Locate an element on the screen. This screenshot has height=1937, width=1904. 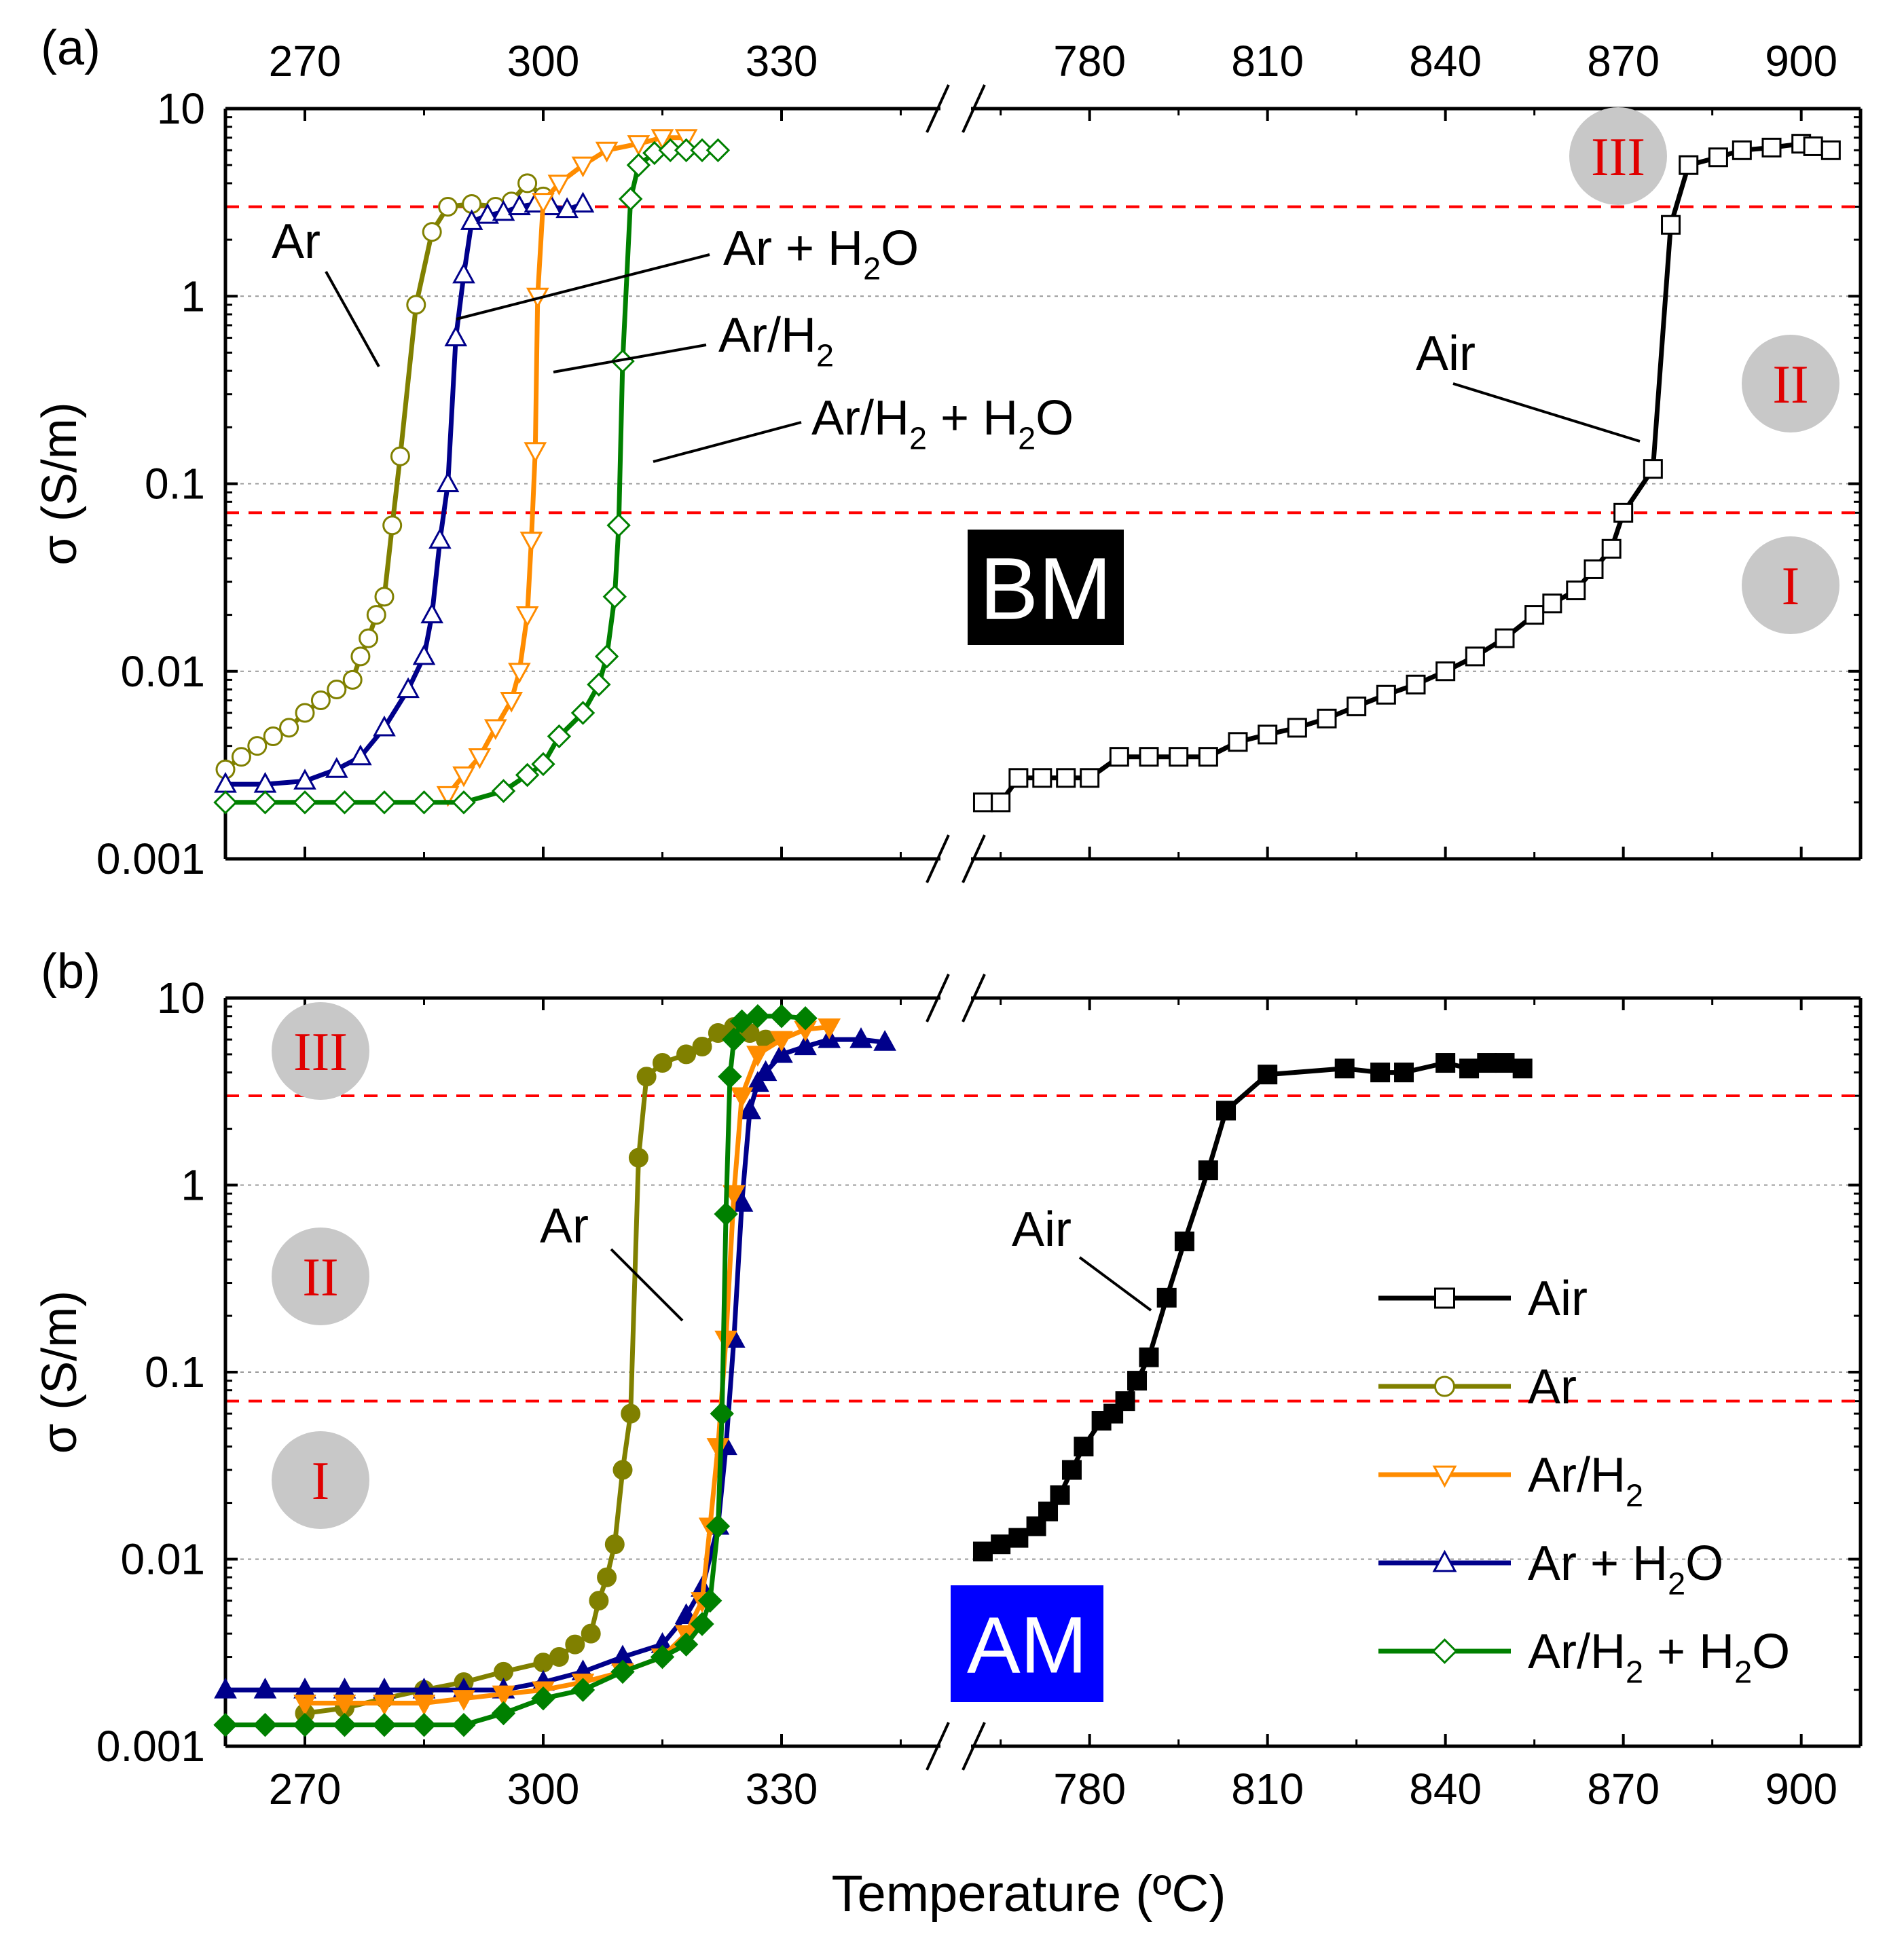
region-label: II is located at coordinates (320, 1278).